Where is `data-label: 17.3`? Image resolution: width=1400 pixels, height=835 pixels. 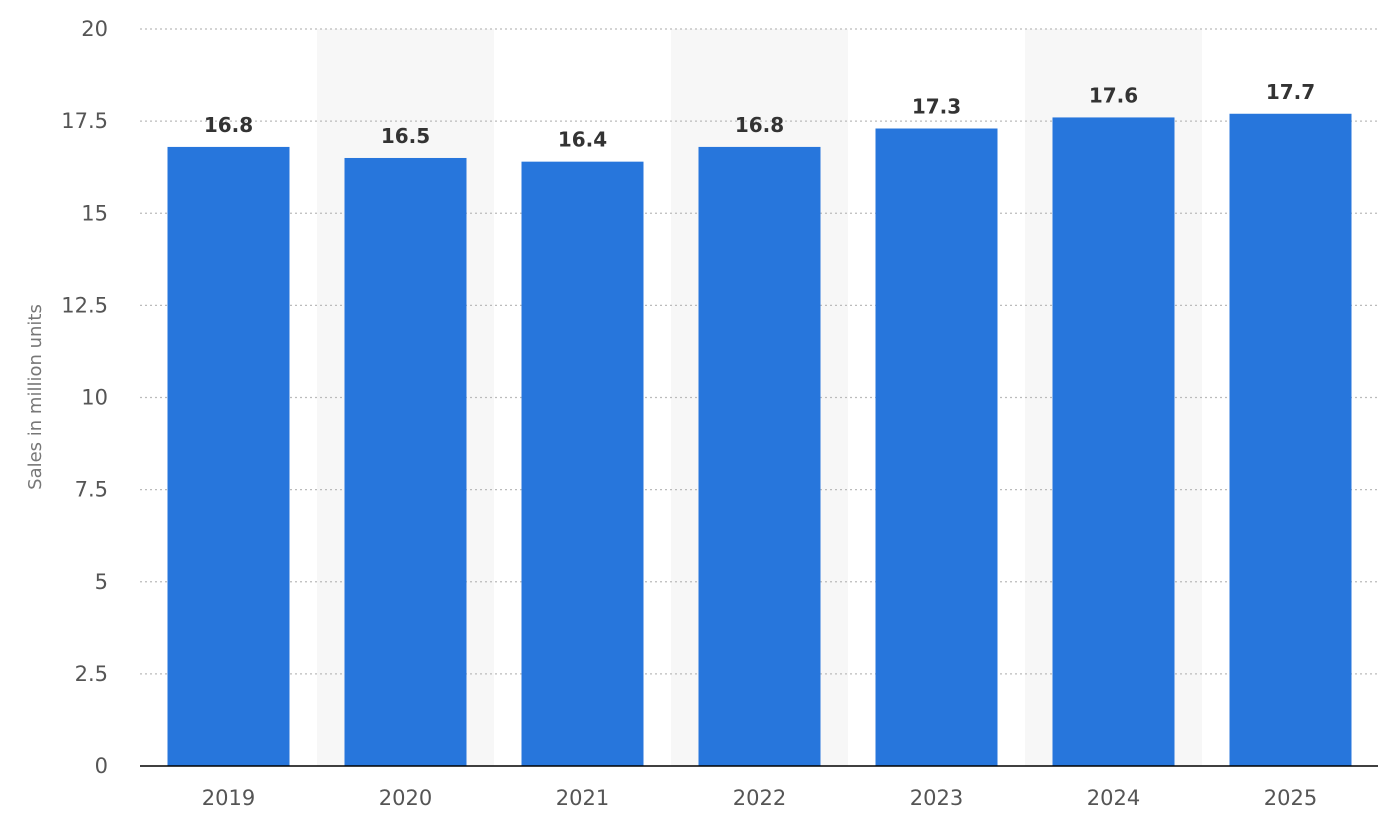 data-label: 17.3 is located at coordinates (936, 106).